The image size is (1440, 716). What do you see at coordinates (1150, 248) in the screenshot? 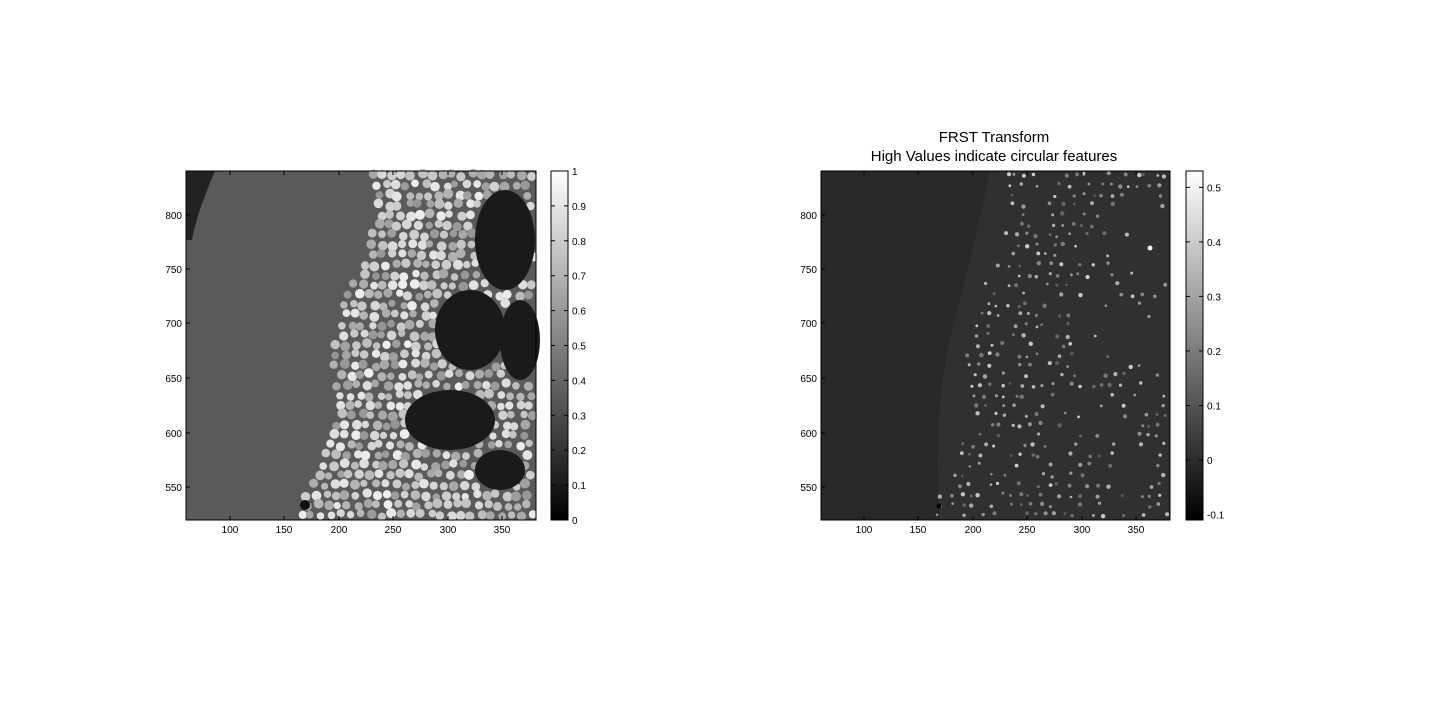
I see `bright-feature-spot` at bounding box center [1150, 248].